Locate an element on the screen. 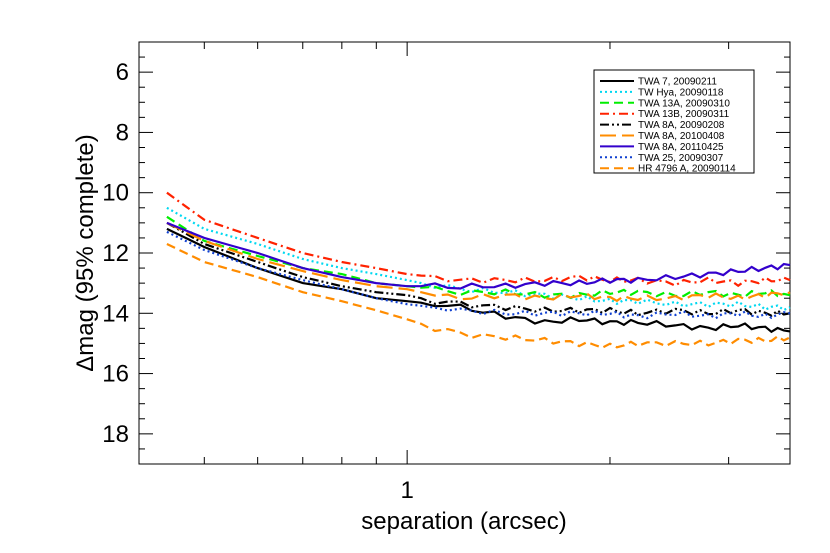 The image size is (830, 553). legend-entry: TW Hya, 20090118 is located at coordinates (681, 92).